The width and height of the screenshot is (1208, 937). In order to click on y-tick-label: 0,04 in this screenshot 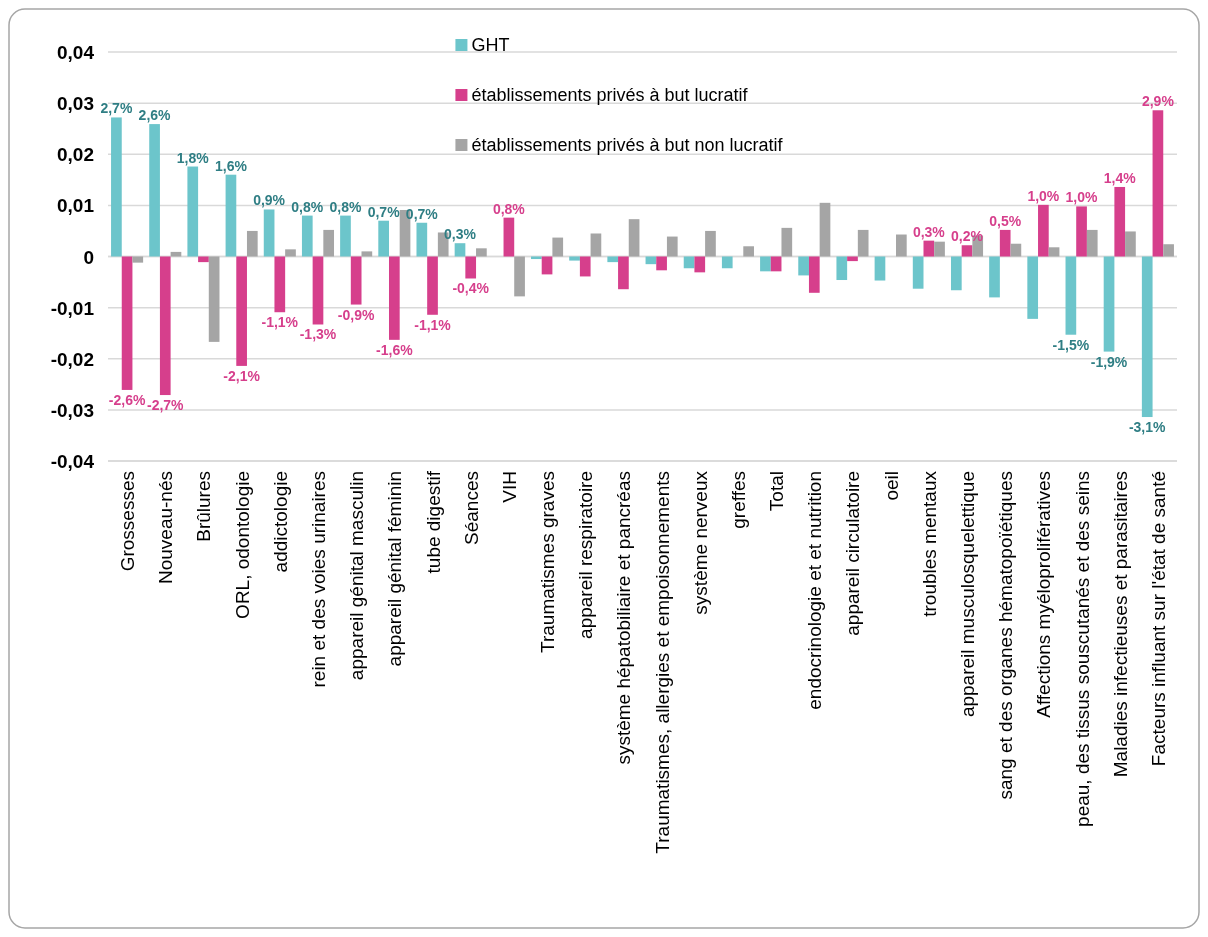, I will do `click(76, 52)`.